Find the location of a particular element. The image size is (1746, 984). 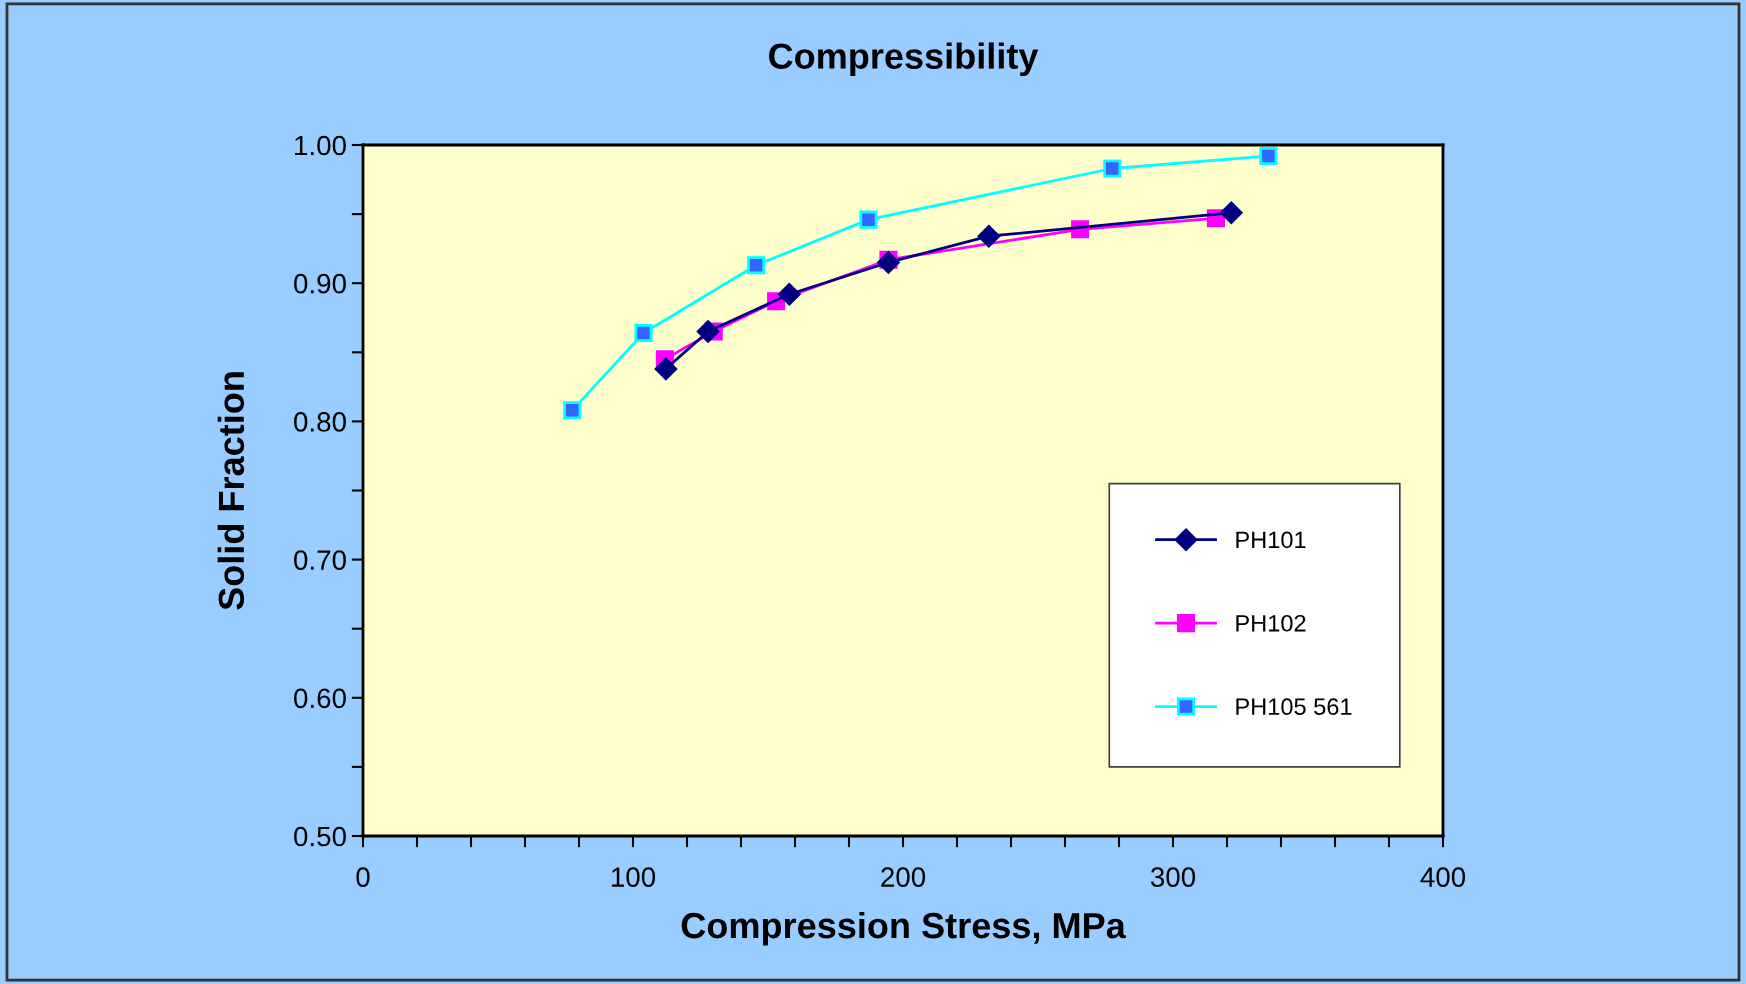

legend-label: PH101 is located at coordinates (1271, 540).